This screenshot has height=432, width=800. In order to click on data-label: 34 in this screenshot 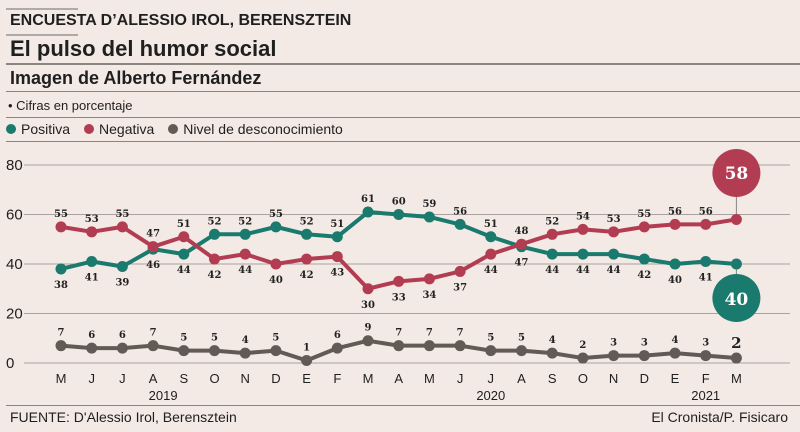, I will do `click(429, 295)`.